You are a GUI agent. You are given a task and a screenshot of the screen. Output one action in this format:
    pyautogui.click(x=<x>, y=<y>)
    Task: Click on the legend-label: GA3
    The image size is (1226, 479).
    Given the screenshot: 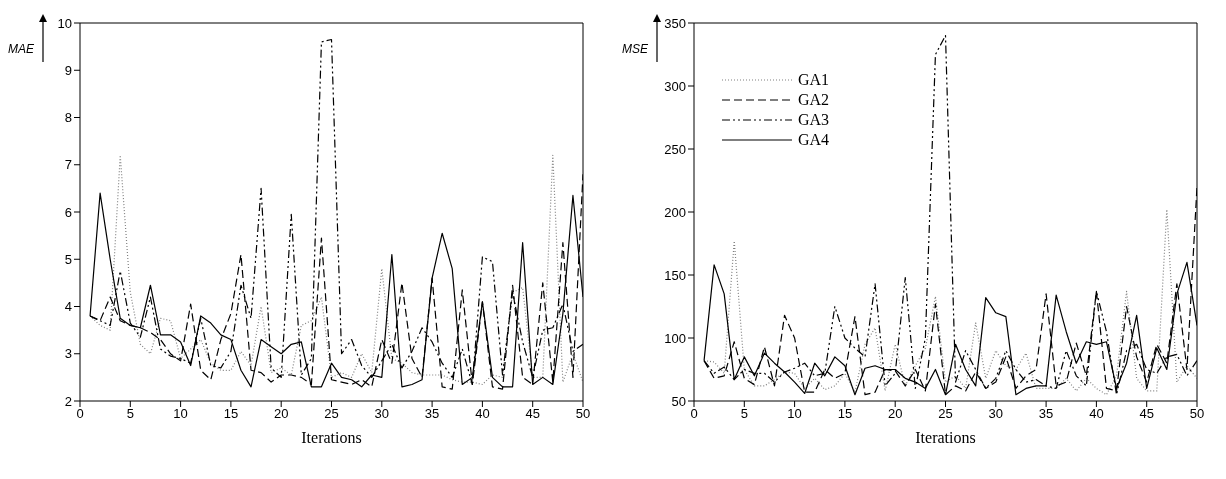 What is the action you would take?
    pyautogui.click(x=814, y=120)
    